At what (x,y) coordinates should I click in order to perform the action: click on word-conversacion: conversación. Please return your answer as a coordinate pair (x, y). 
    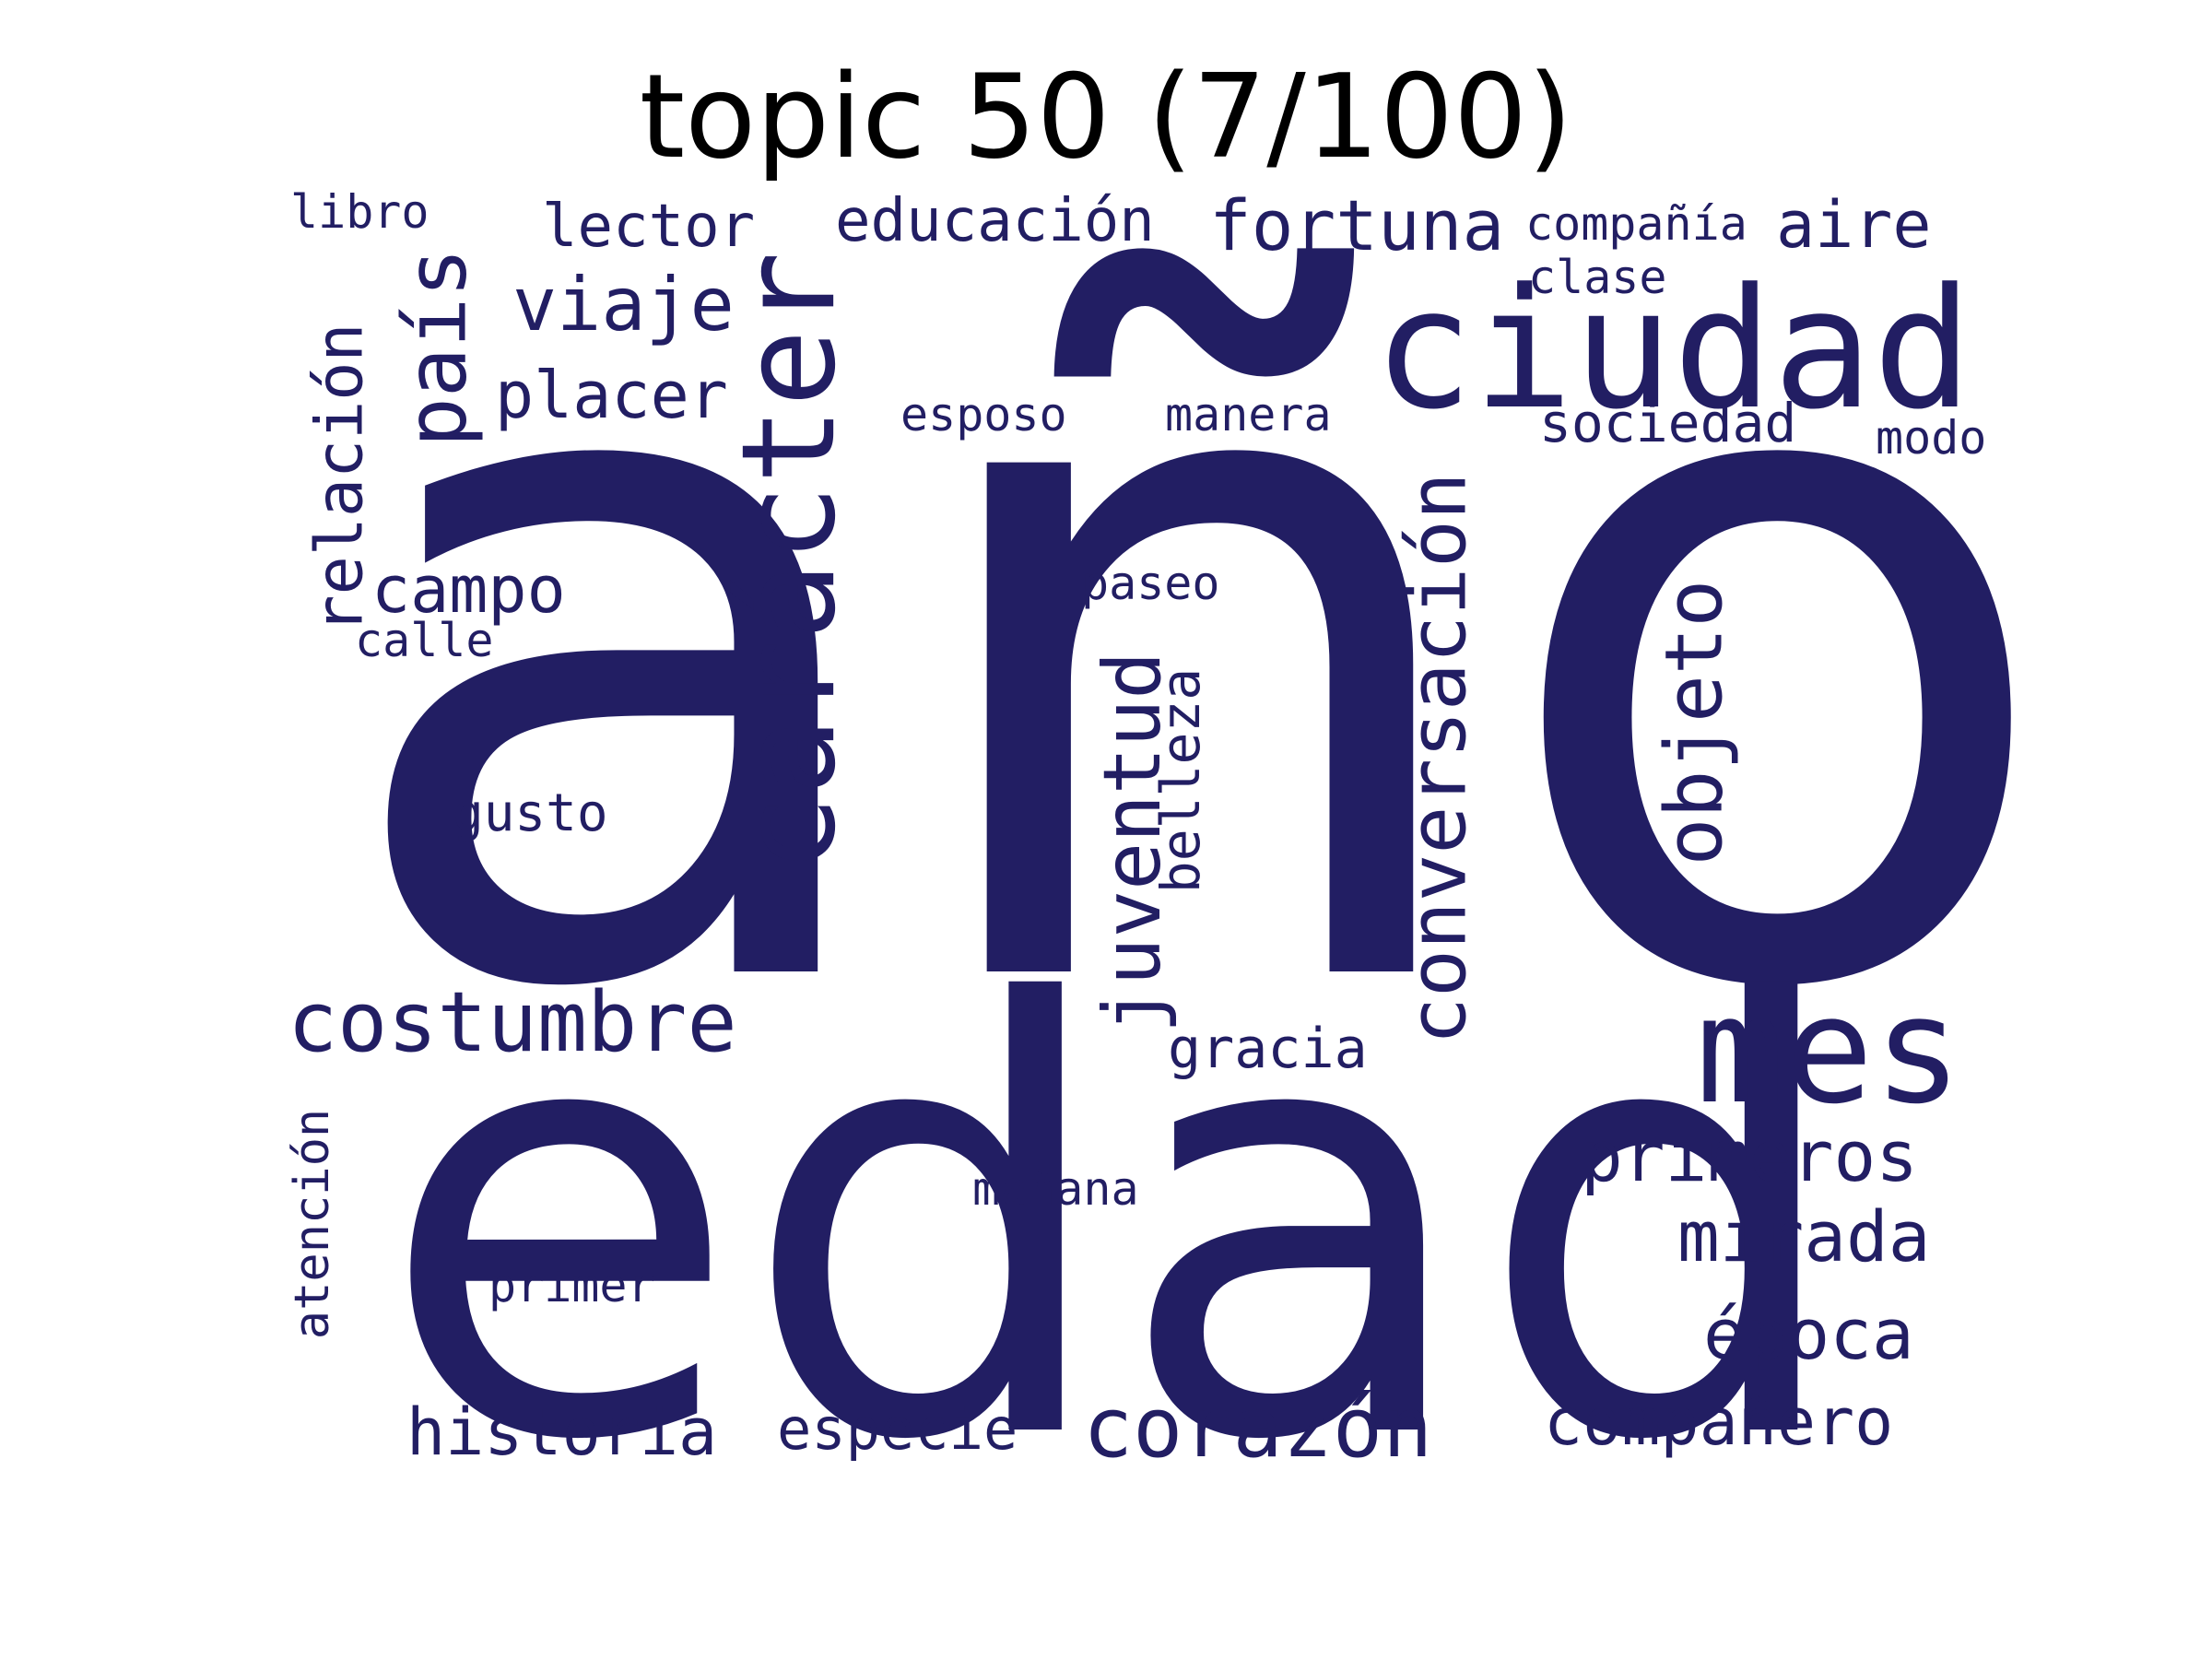
    Looking at the image, I should click on (1438, 758).